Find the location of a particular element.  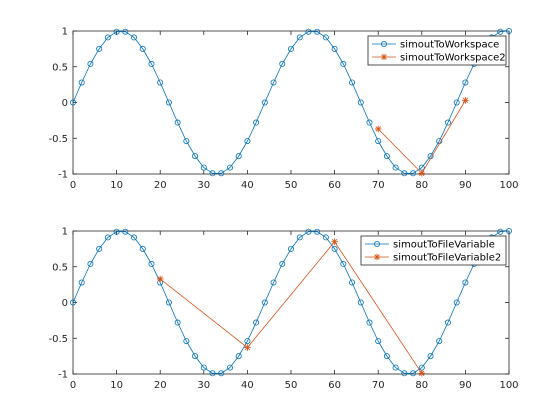

top-x-tick-label: 40 is located at coordinates (247, 185).